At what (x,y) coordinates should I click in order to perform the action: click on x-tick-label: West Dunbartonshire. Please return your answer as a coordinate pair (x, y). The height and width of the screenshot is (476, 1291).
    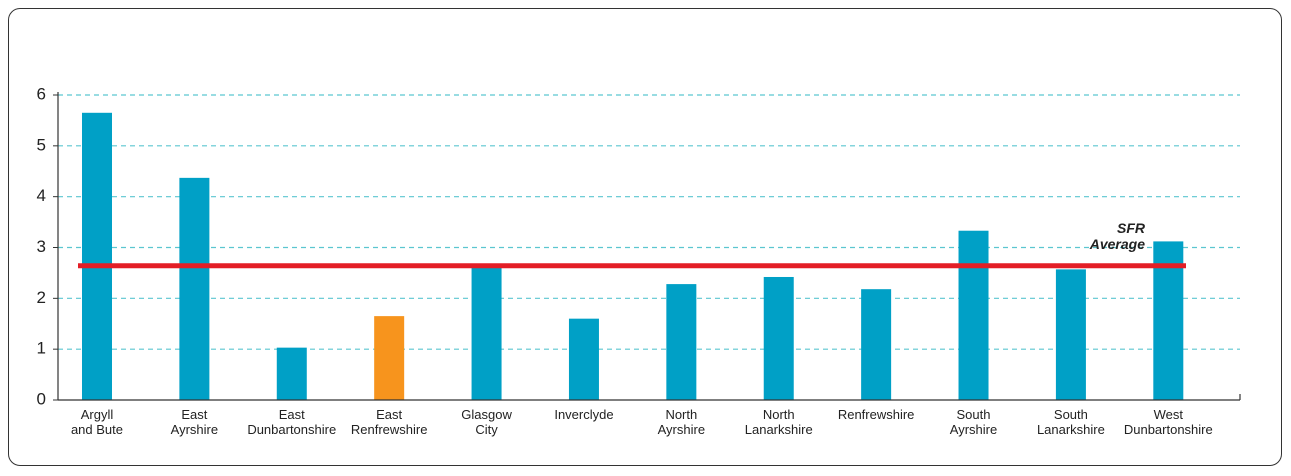
    Looking at the image, I should click on (1168, 422).